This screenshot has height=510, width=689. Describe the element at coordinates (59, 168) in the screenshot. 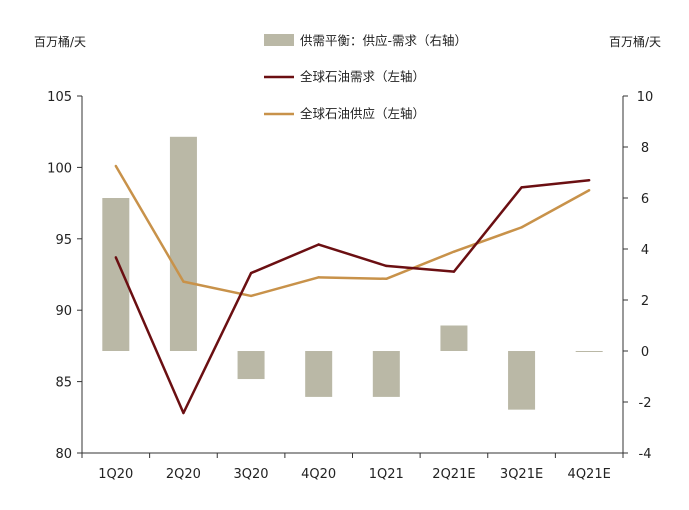

I see `left-tick-label: 100` at that location.